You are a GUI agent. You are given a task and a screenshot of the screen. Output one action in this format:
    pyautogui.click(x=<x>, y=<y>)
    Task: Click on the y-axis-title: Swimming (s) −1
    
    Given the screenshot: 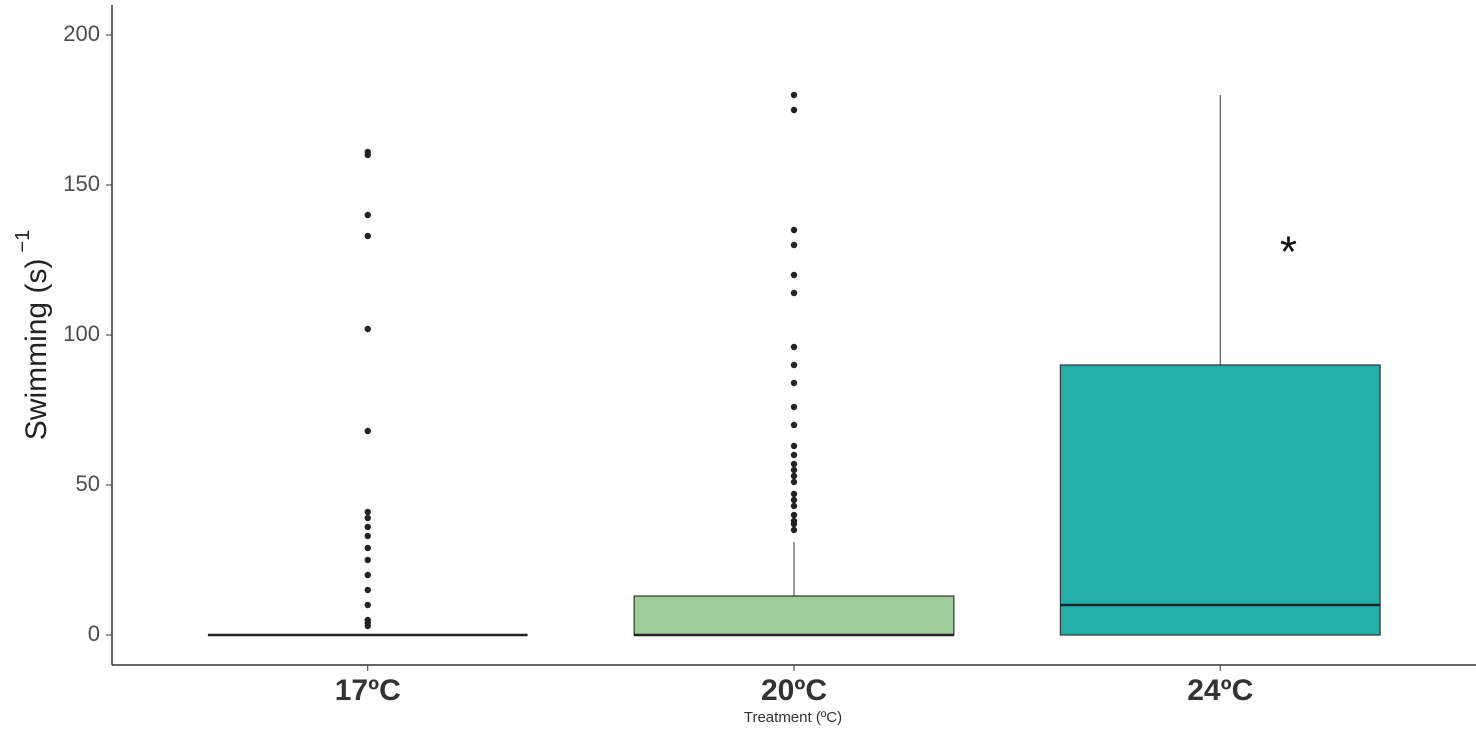 What is the action you would take?
    pyautogui.click(x=32, y=335)
    